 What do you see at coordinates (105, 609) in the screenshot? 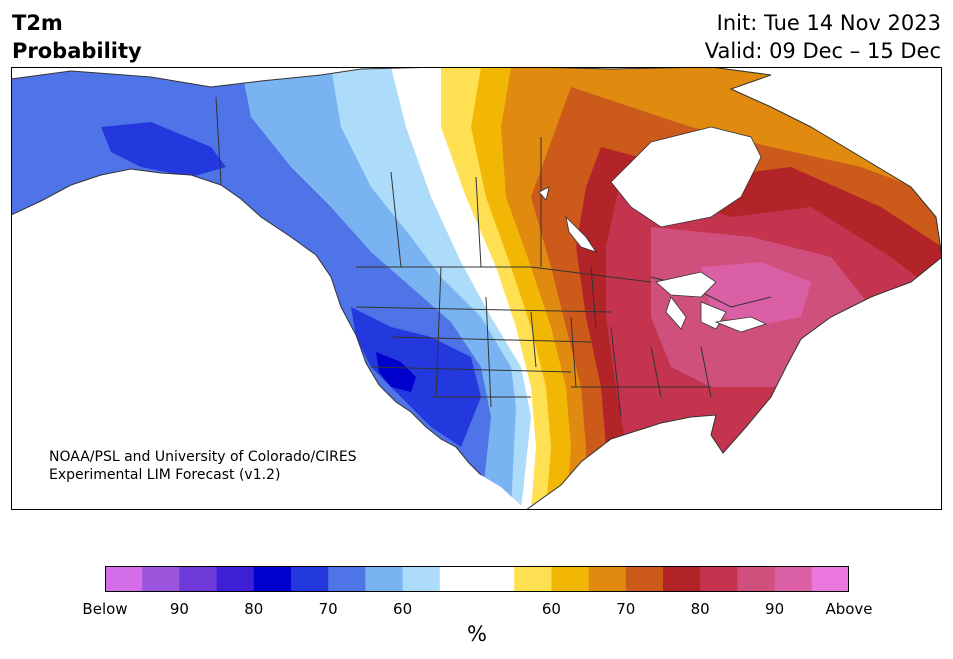
I see `colorbar-tick-label: Below` at bounding box center [105, 609].